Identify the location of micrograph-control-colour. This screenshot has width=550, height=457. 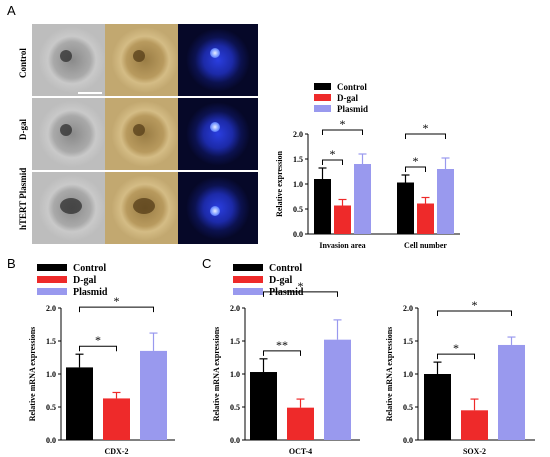
(145, 60).